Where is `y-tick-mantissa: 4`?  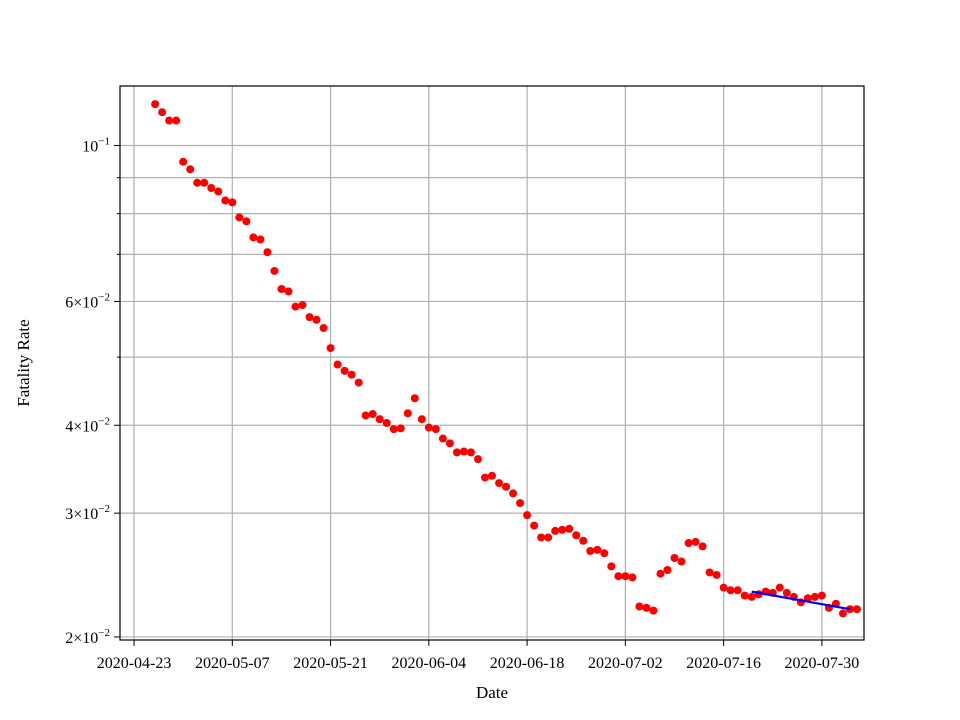 y-tick-mantissa: 4 is located at coordinates (69, 426).